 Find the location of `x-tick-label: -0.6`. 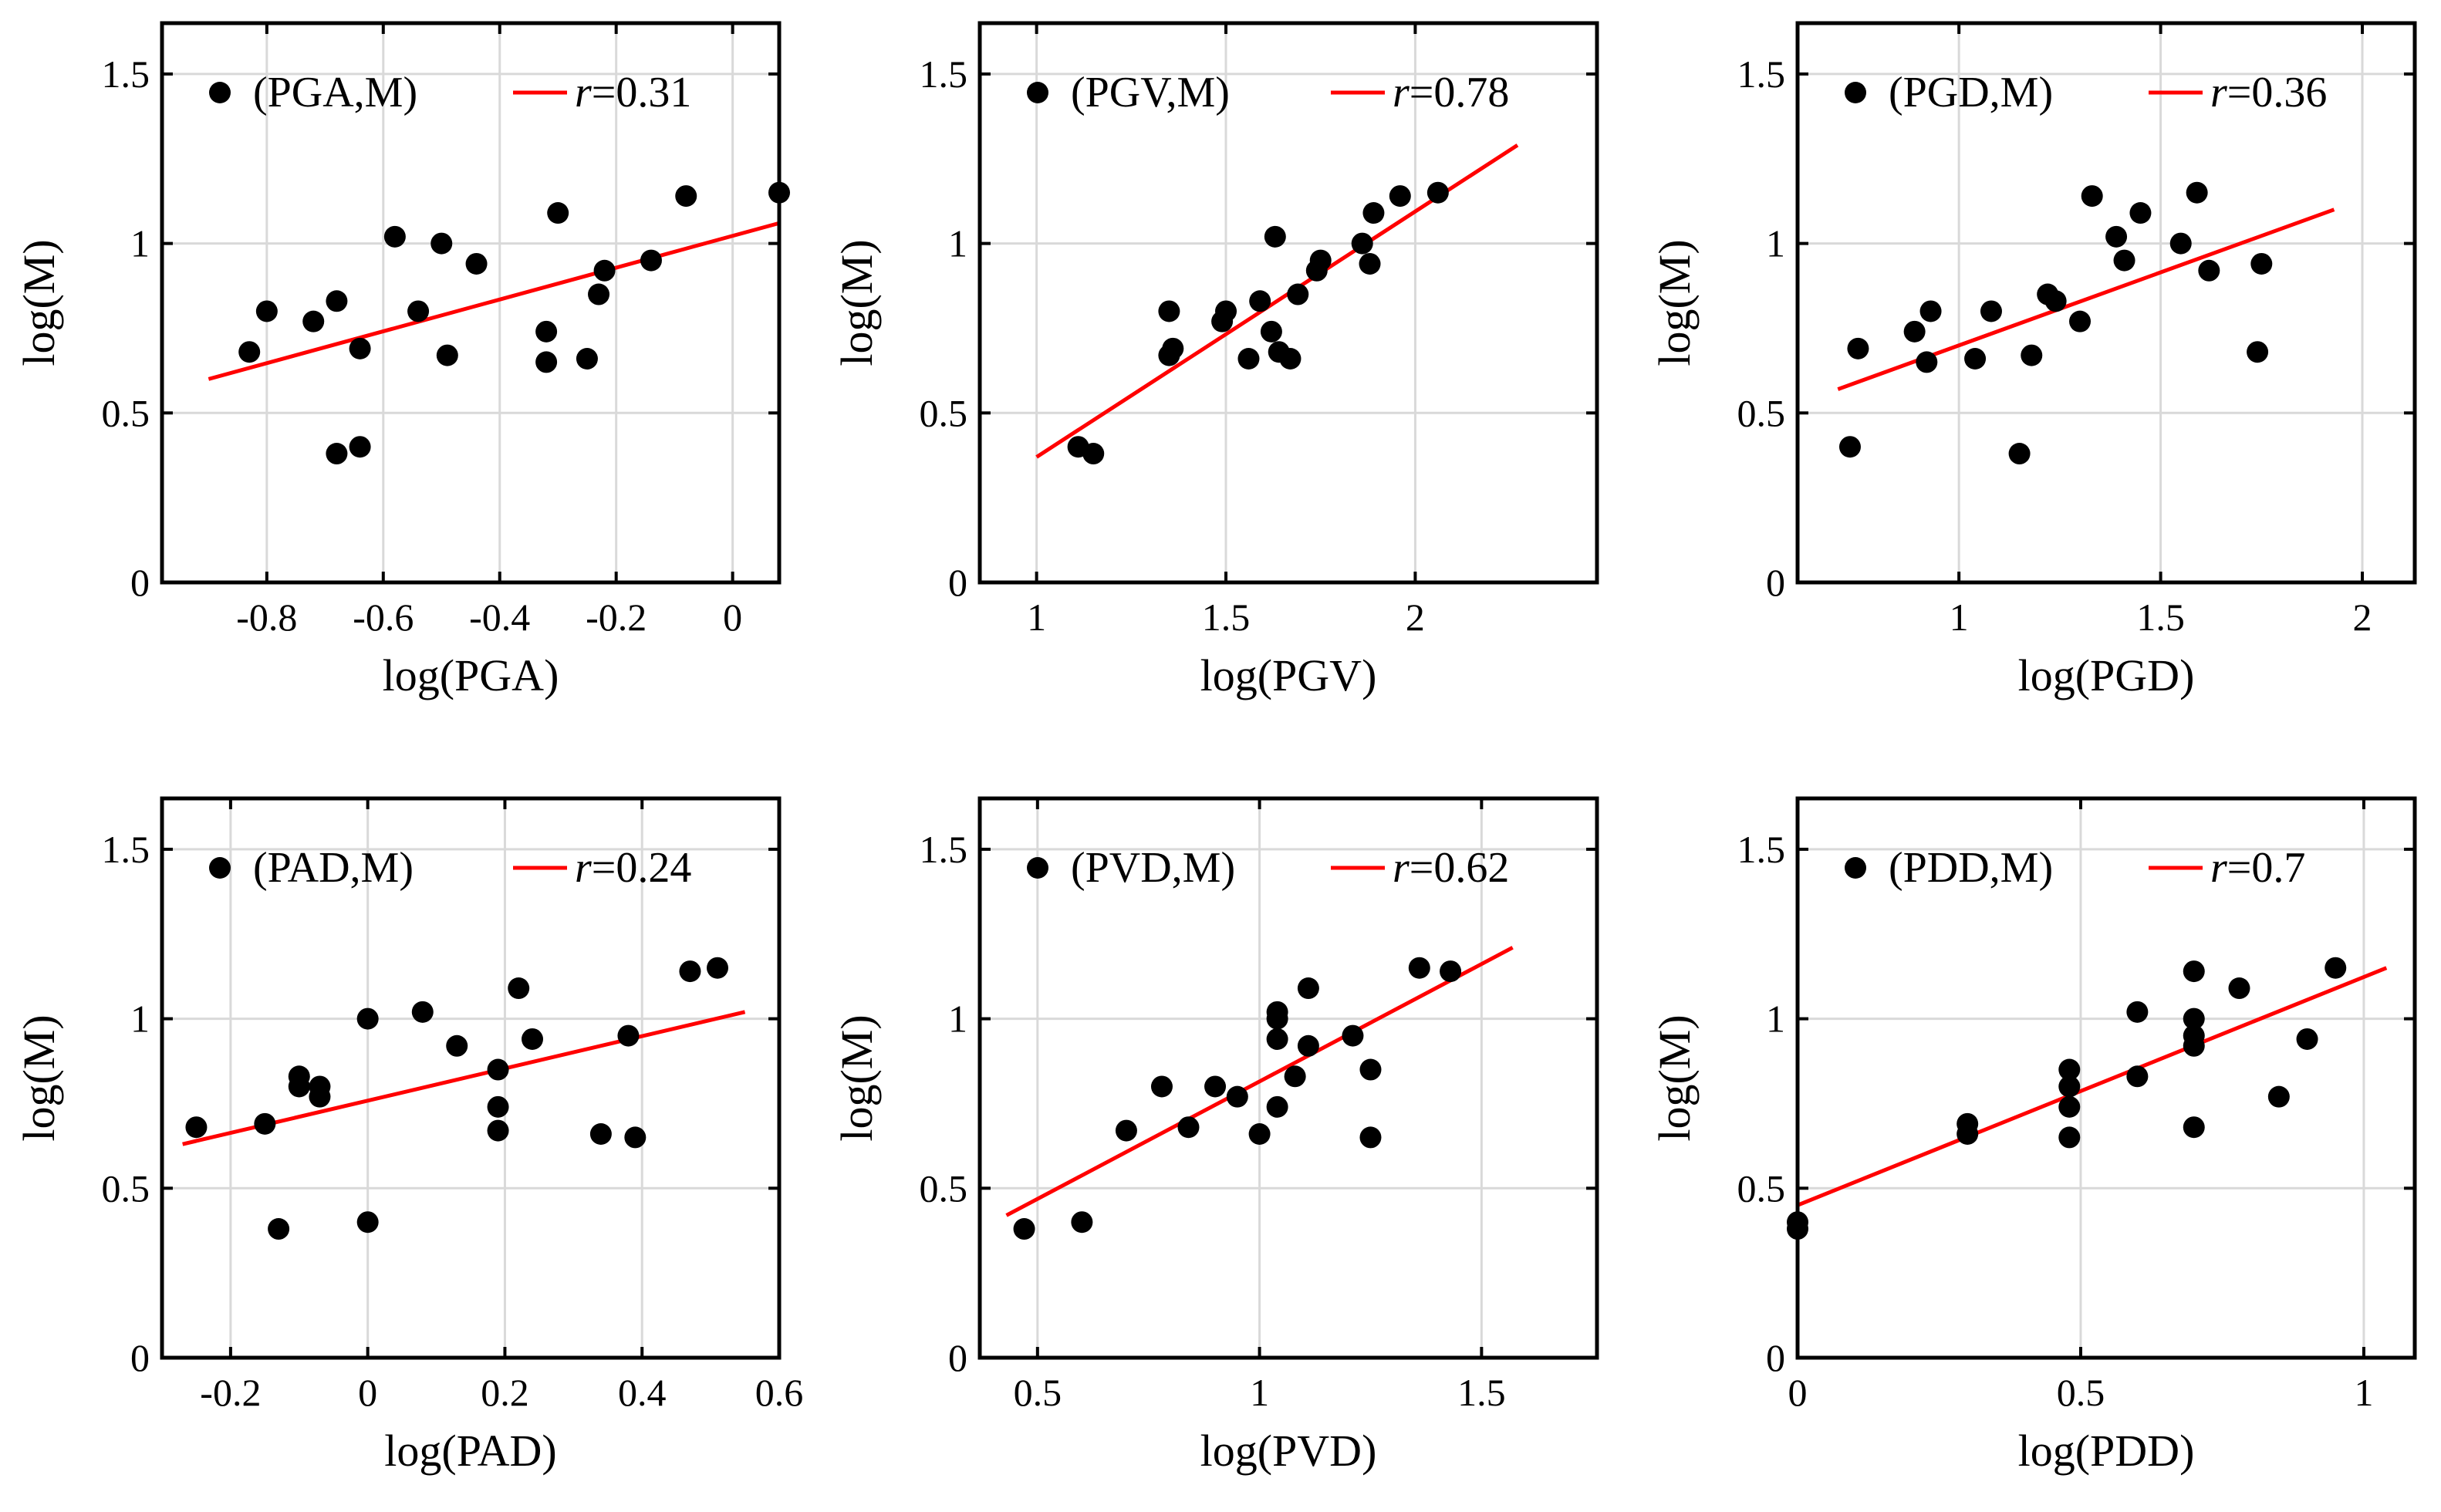

x-tick-label: -0.6 is located at coordinates (383, 617).